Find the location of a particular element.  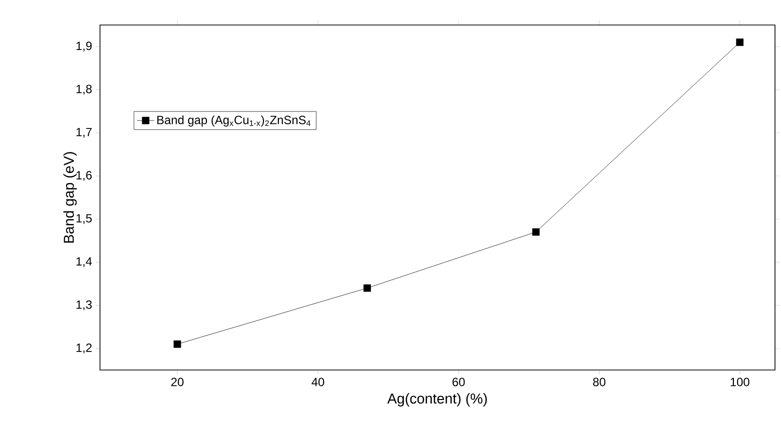

y-tick-label: 1,4 is located at coordinates (84, 262).